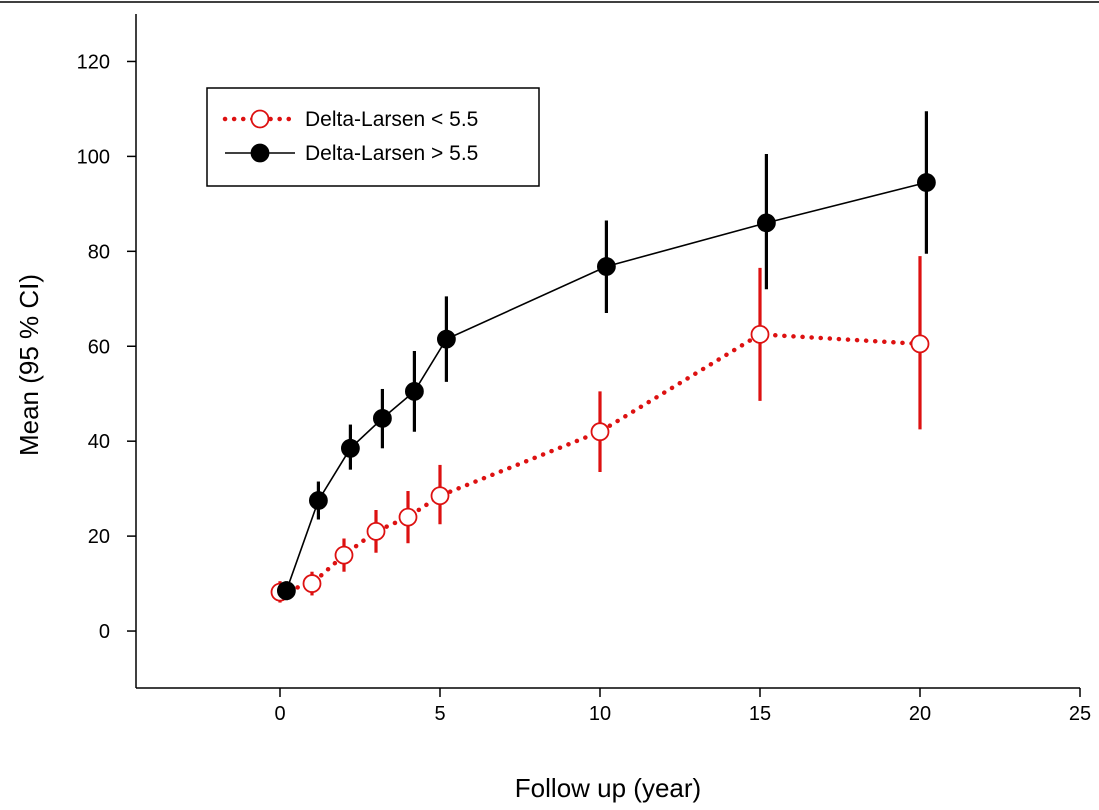 This screenshot has width=1099, height=810. Describe the element at coordinates (99, 537) in the screenshot. I see `y-tick-label: 20` at that location.